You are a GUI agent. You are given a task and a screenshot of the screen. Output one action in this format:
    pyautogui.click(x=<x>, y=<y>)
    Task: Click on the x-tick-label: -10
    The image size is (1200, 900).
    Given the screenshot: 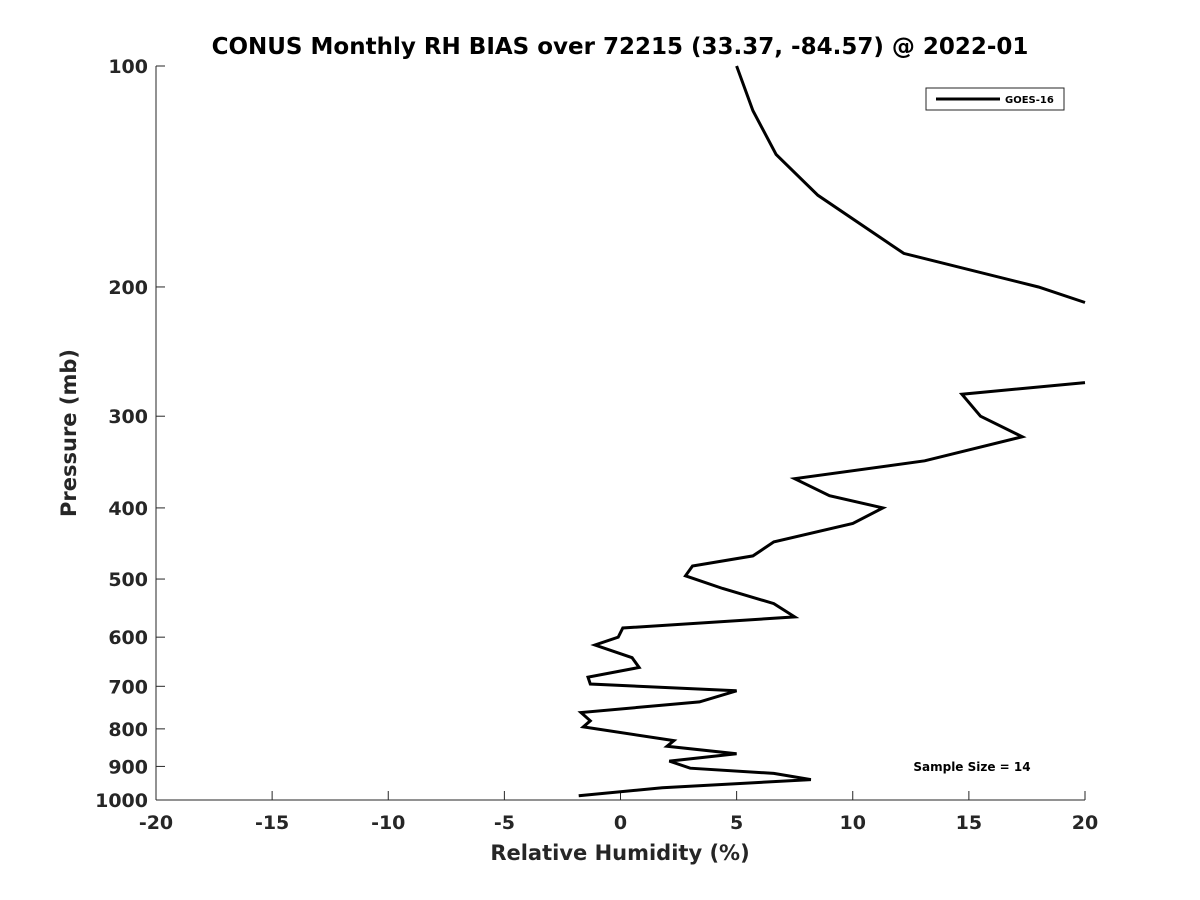 What is the action you would take?
    pyautogui.click(x=388, y=823)
    